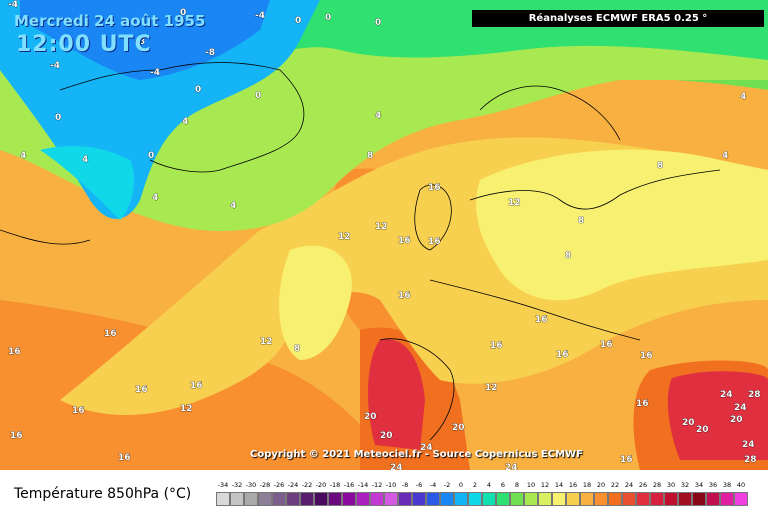 This screenshot has width=768, height=512. Describe the element at coordinates (110, 21) in the screenshot. I see `date-label: Mercredi 24 août 1955` at that location.